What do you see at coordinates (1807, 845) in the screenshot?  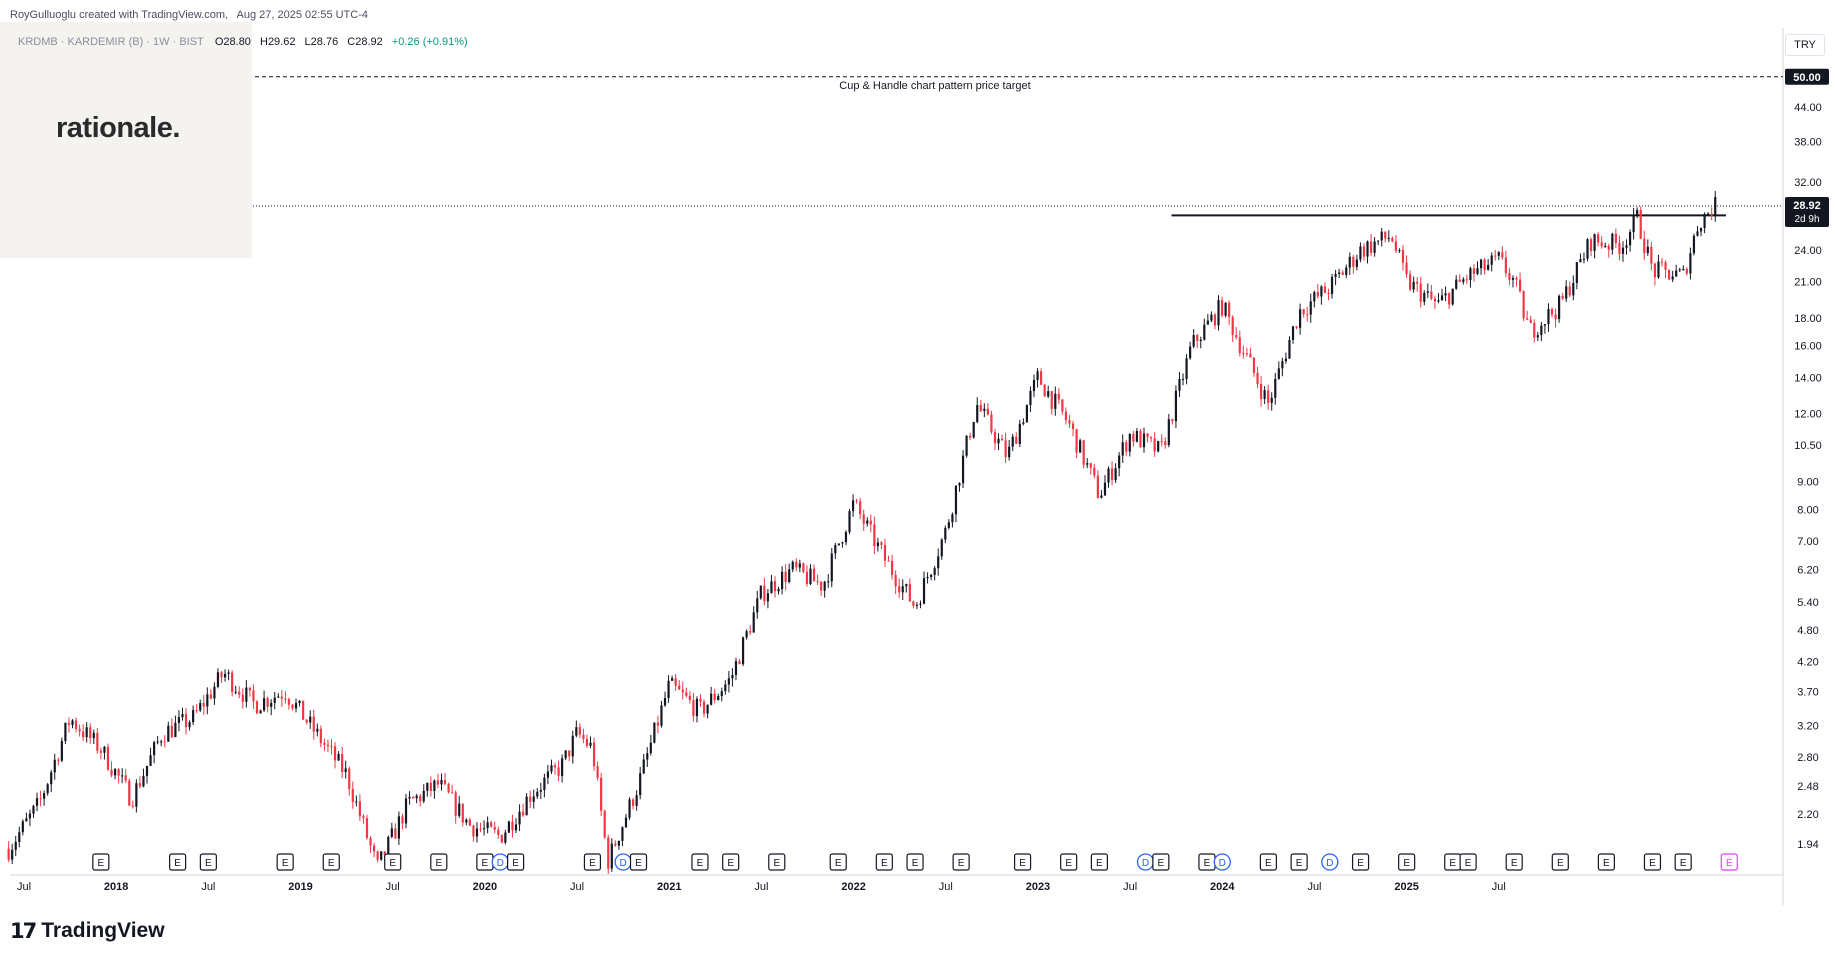 I see `price-tick-label: 1.94` at bounding box center [1807, 845].